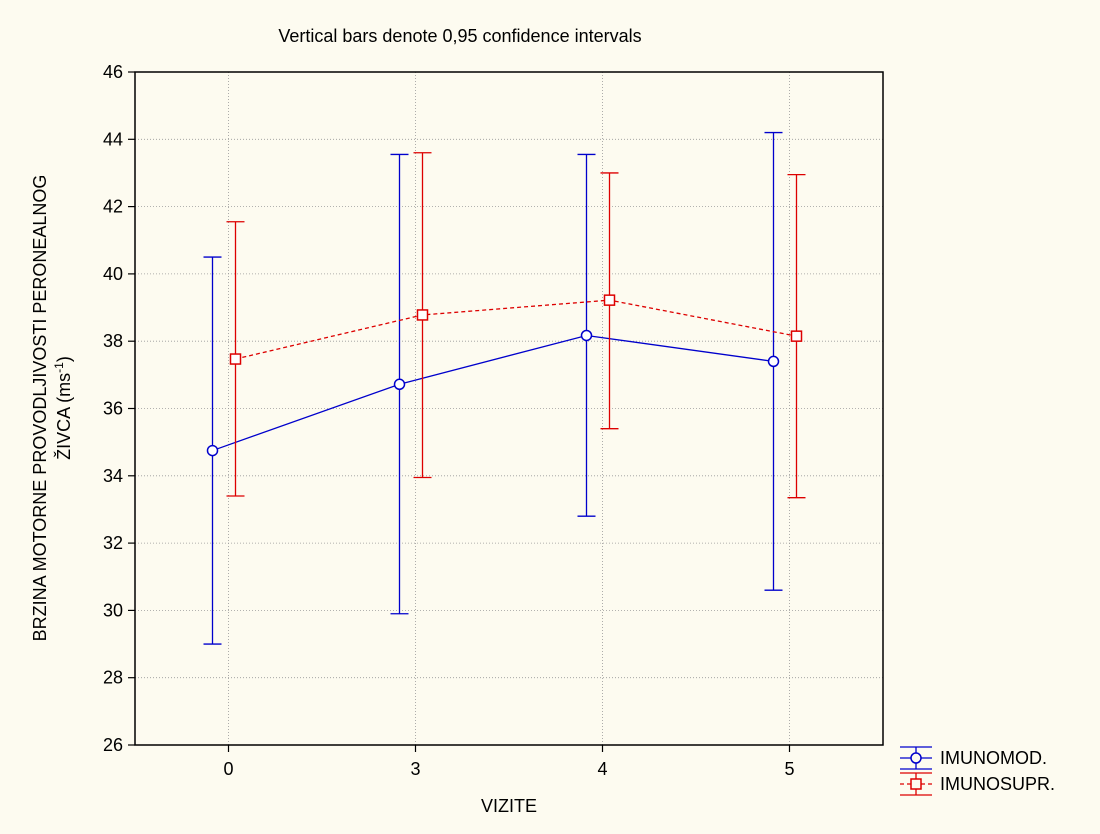 The image size is (1100, 834). Describe the element at coordinates (977, 771) in the screenshot. I see `legend: IMUNOMOD. IMUNOSUPR.` at that location.